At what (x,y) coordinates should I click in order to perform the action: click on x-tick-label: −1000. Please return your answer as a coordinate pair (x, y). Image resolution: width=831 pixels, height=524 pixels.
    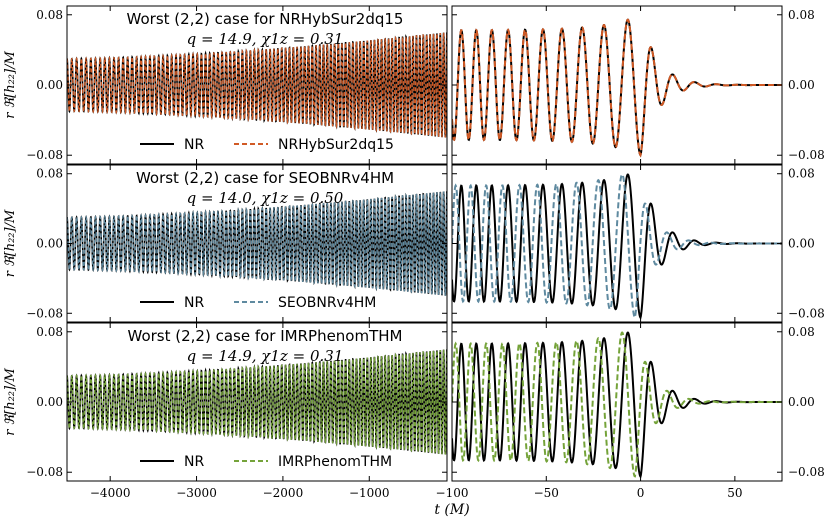
    Looking at the image, I should click on (369, 493).